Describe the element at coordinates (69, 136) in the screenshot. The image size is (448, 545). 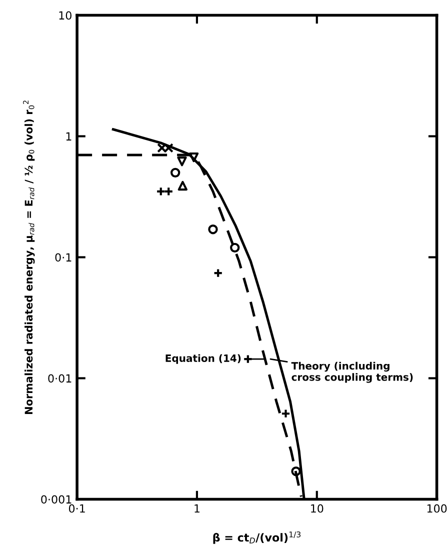
I see `y-tick-label: 1` at that location.